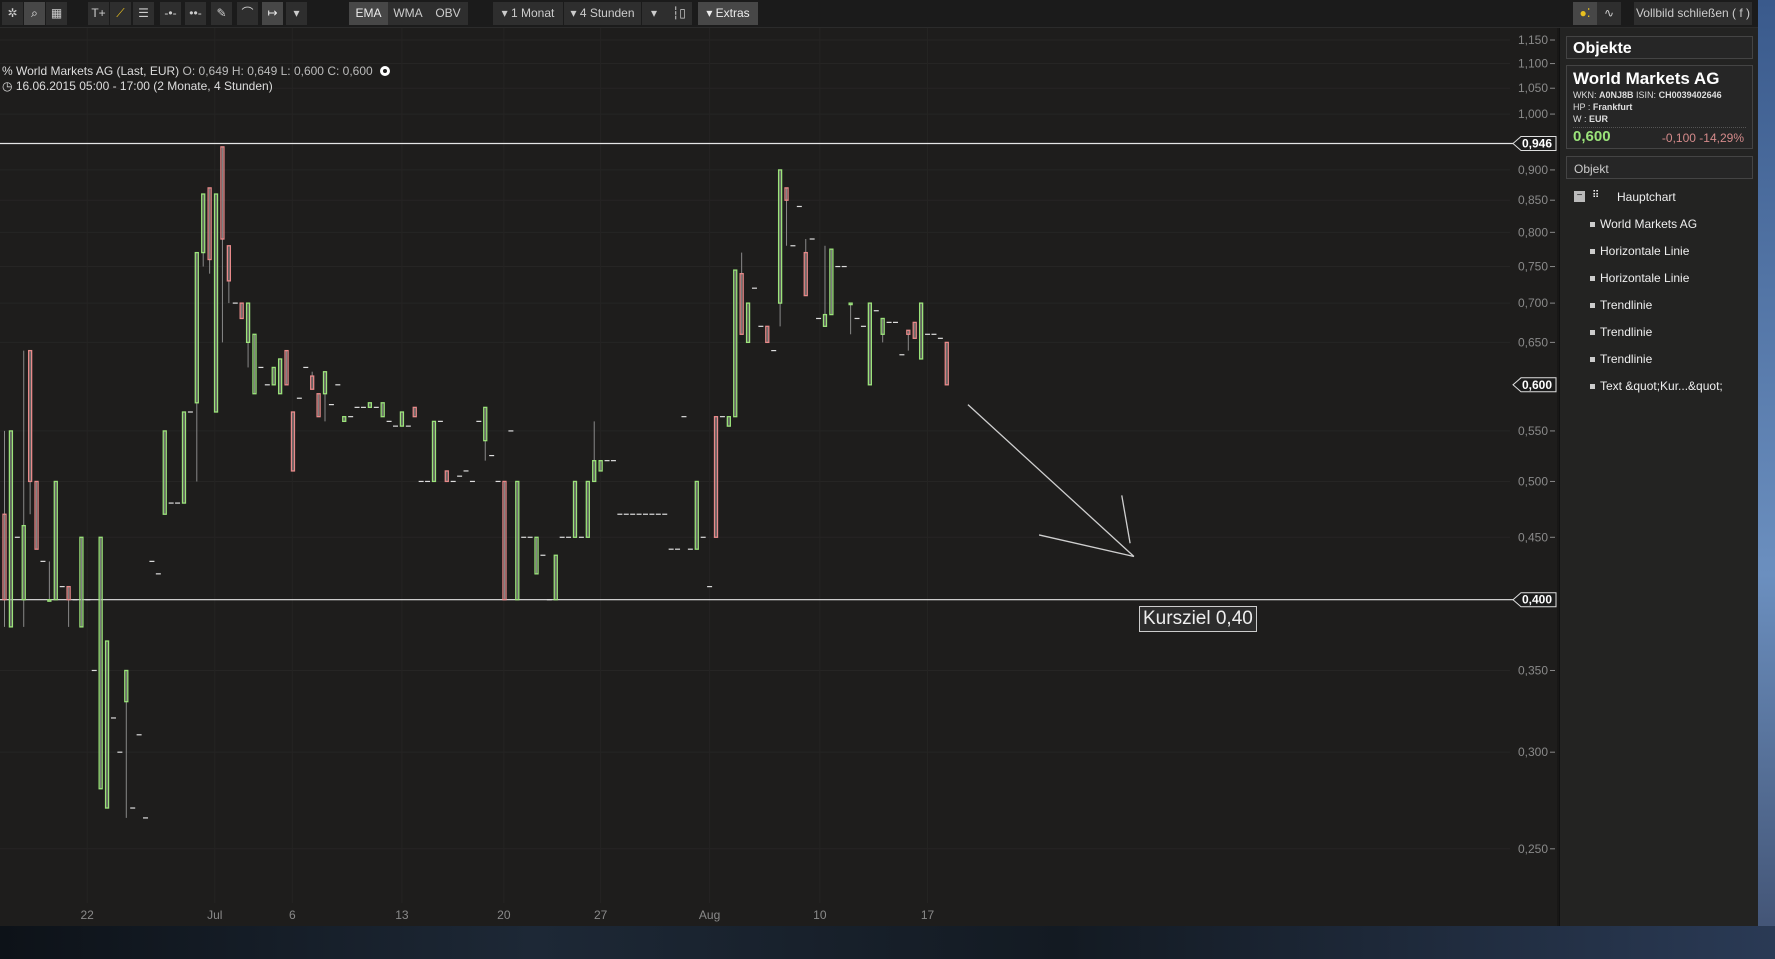 The image size is (1775, 959). I want to click on text-tool-icon: T+, so click(98, 13).